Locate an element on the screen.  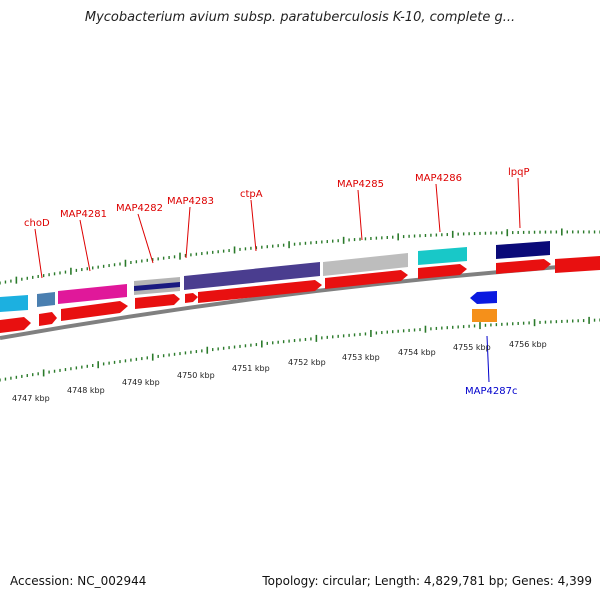
feature-navy-stripe is located at coordinates (157, 286).